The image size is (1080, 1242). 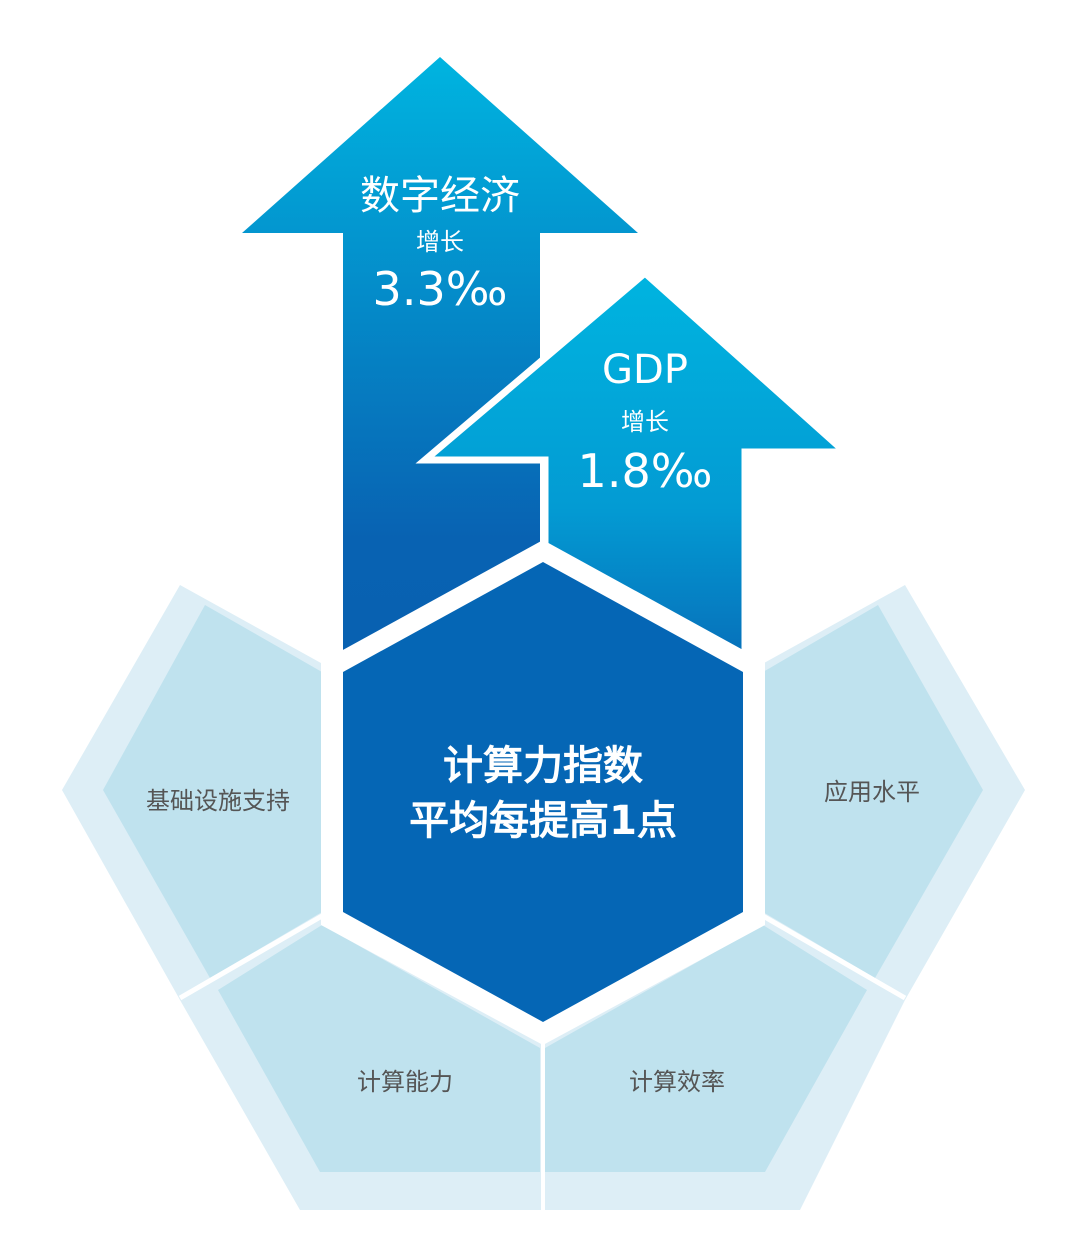 I want to click on label-computing-efficiency: 计算效率, so click(x=677, y=1082).